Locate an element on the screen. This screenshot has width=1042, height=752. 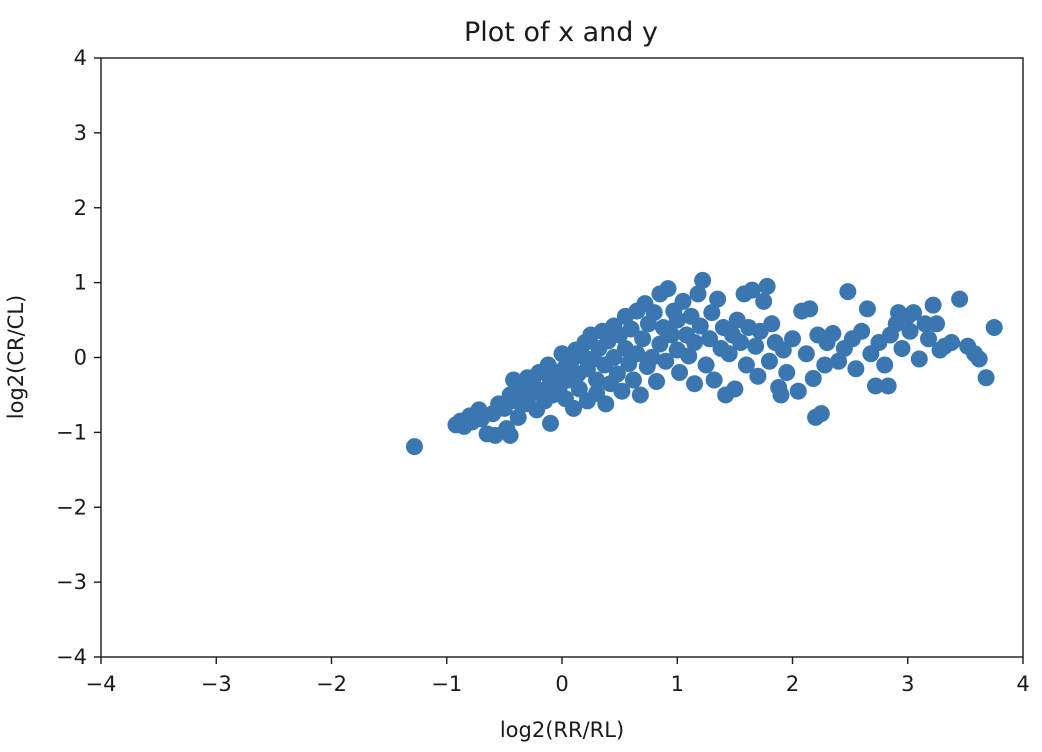
point-layer is located at coordinates (704, 363).